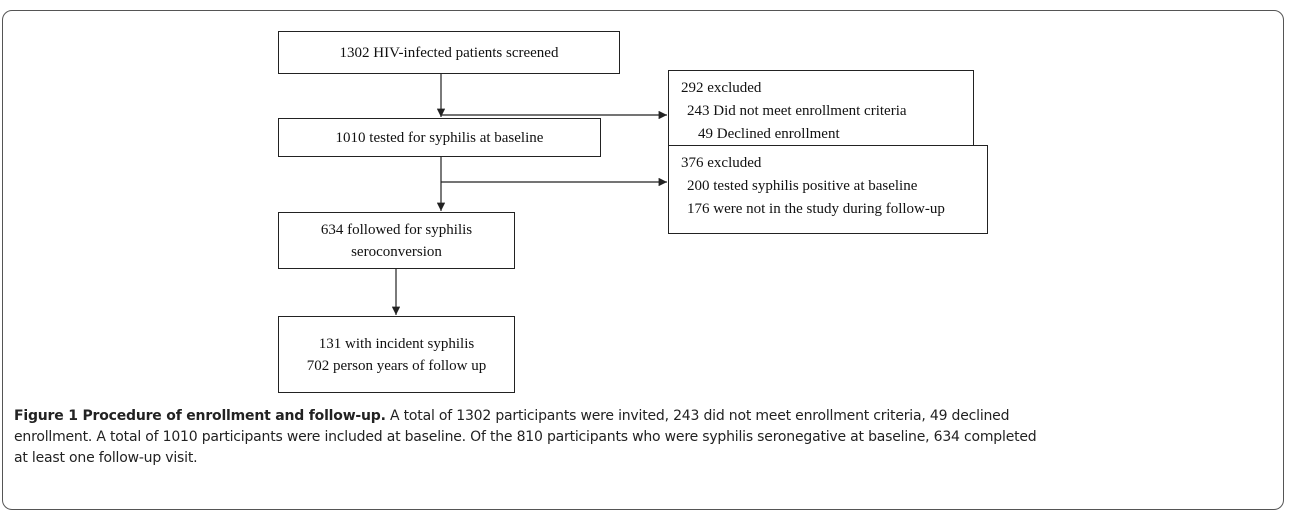  Describe the element at coordinates (396, 343) in the screenshot. I see `box-text: 131 with incident syphilis` at that location.